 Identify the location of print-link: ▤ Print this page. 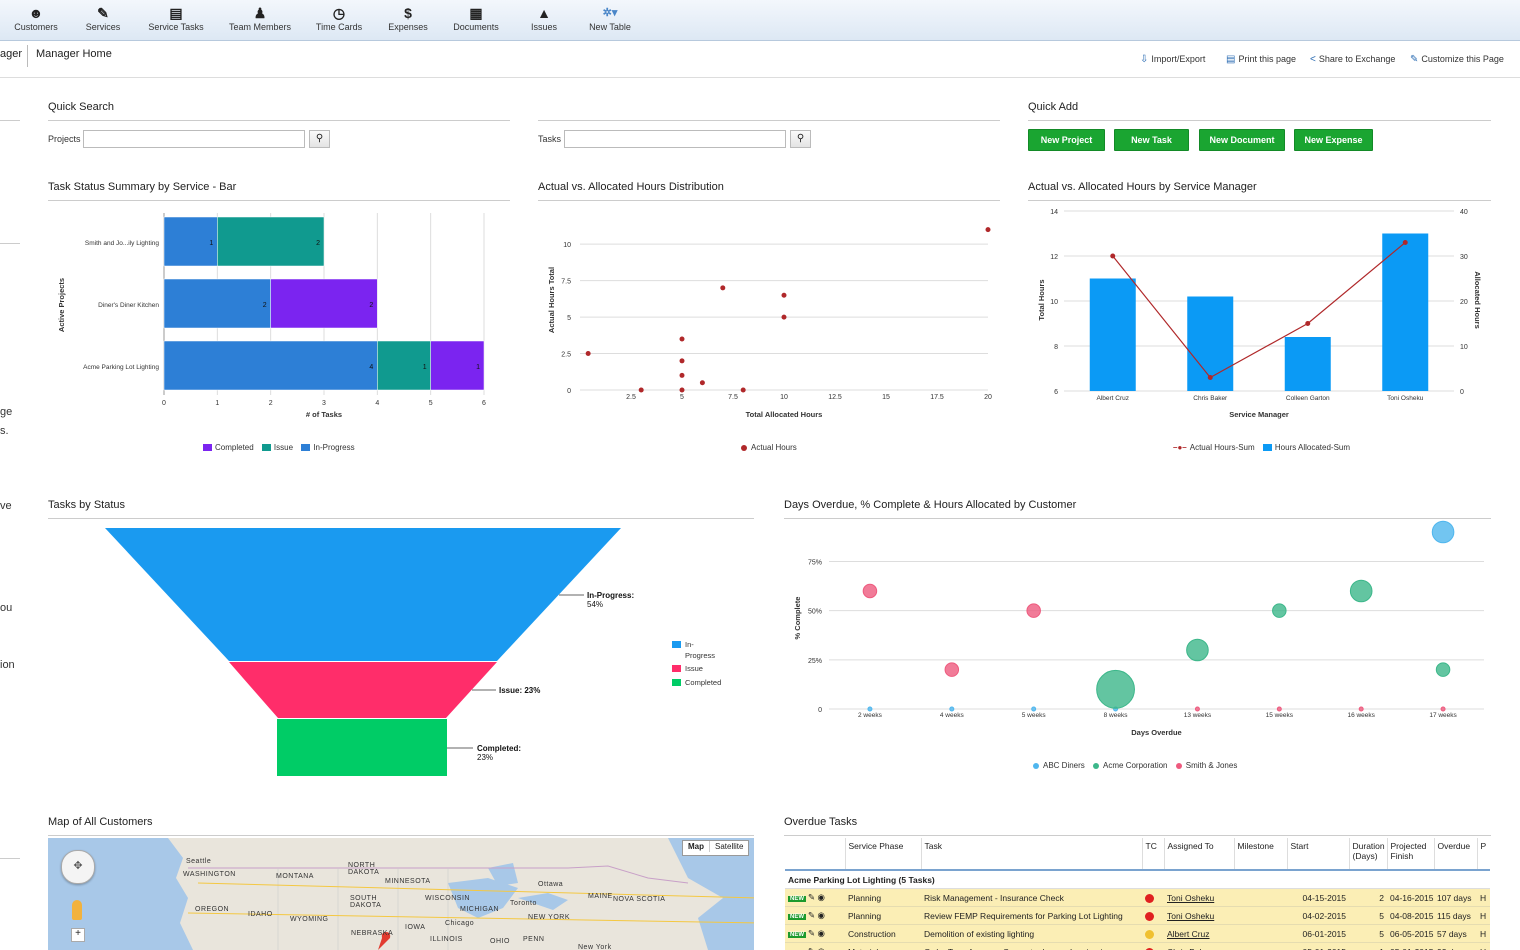
(1261, 59).